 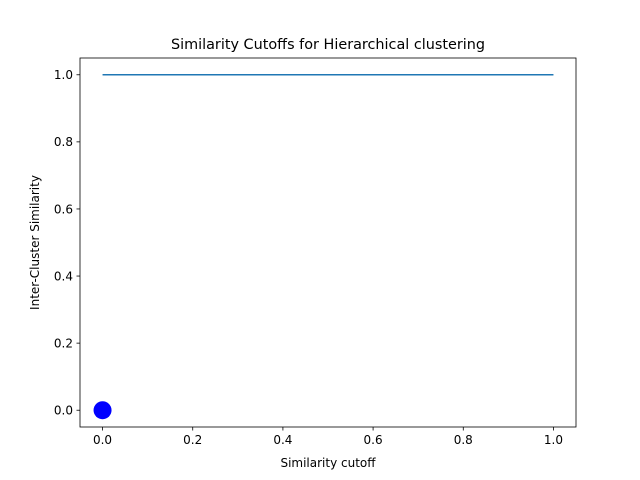 What do you see at coordinates (328, 437) in the screenshot?
I see `x-axis-ticks: 0.0 0.2 0.4 0.6 0.8 1.0` at bounding box center [328, 437].